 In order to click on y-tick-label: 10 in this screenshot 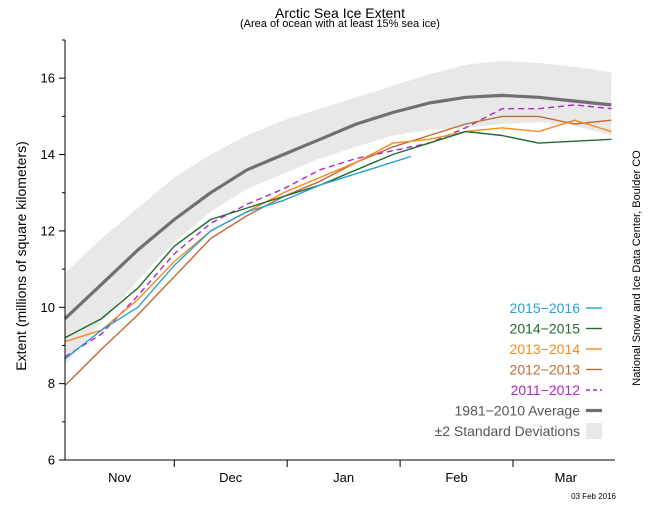, I will do `click(48, 307)`.